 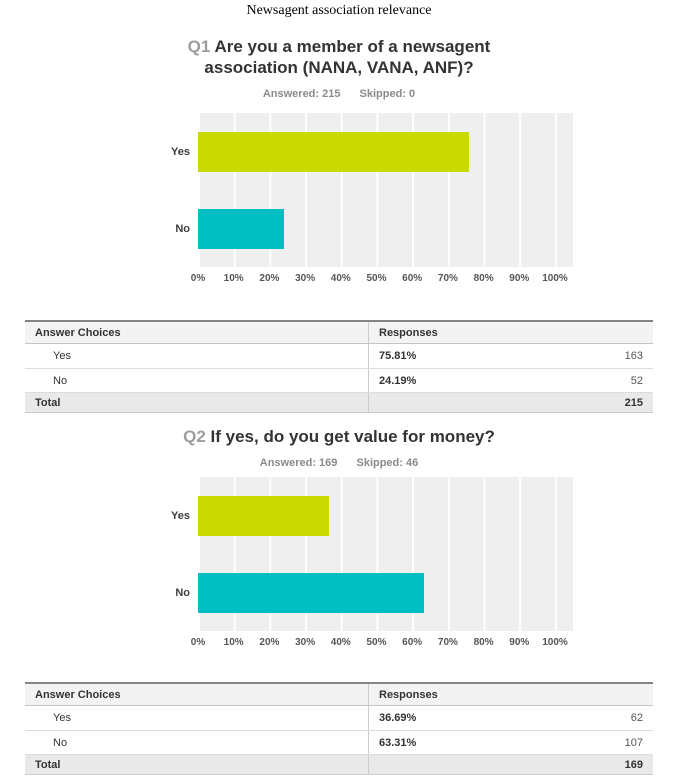 I want to click on answered-count: Answered: 169, so click(x=298, y=463).